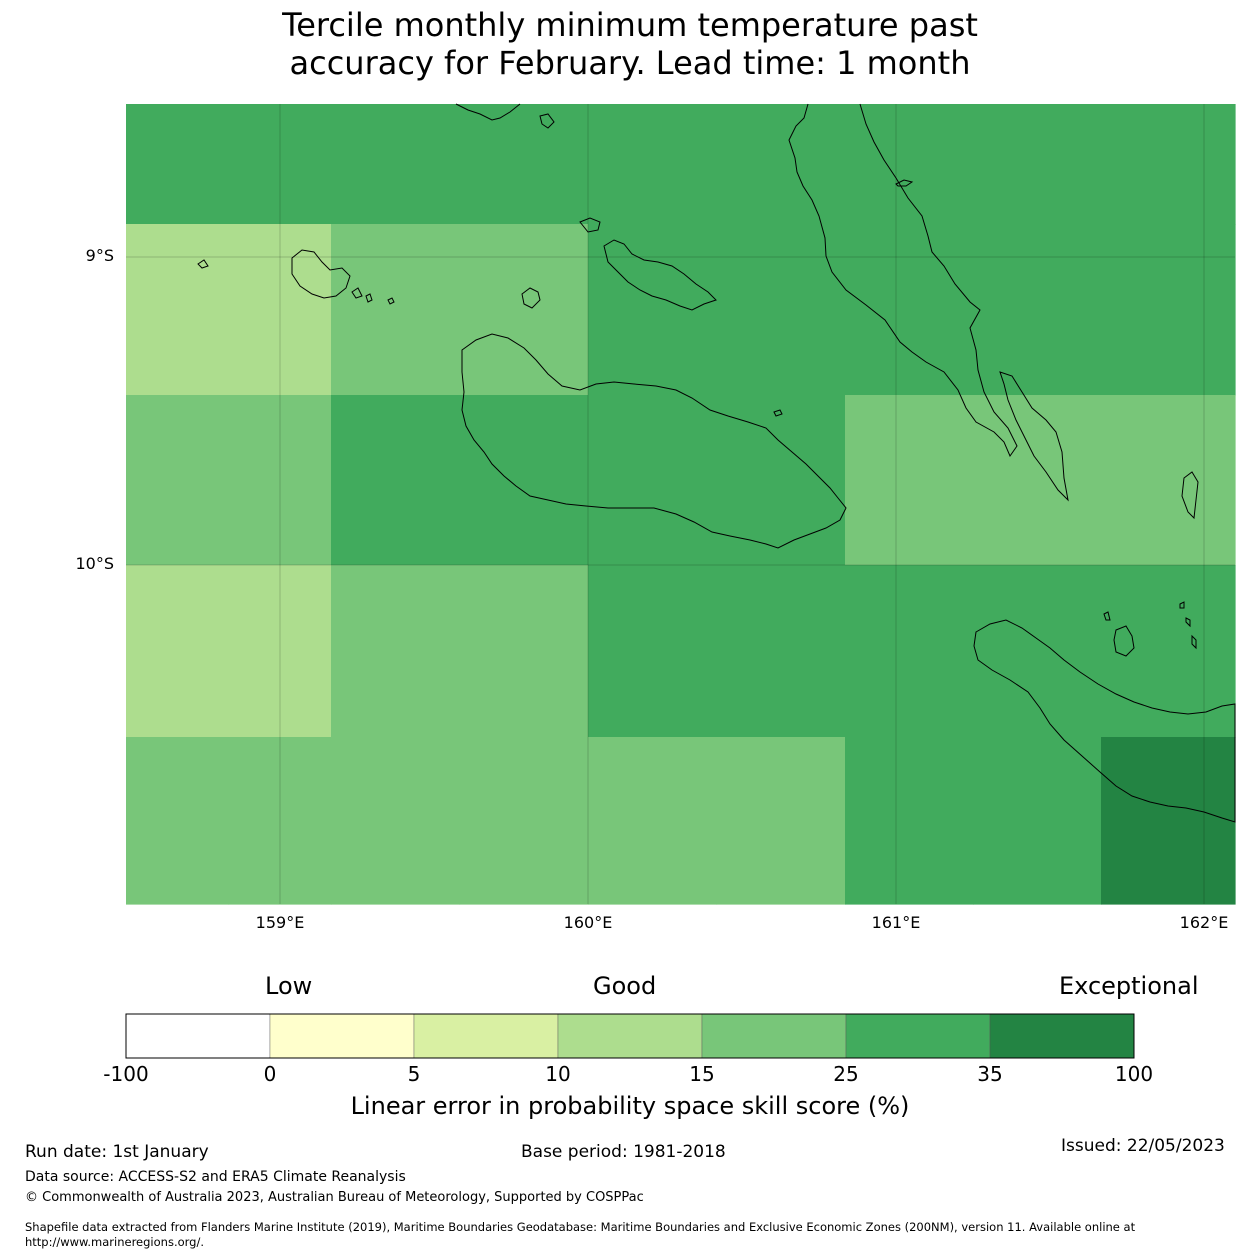 The height and width of the screenshot is (1260, 1260). I want to click on lat-label-10s: 10°S, so click(94, 563).